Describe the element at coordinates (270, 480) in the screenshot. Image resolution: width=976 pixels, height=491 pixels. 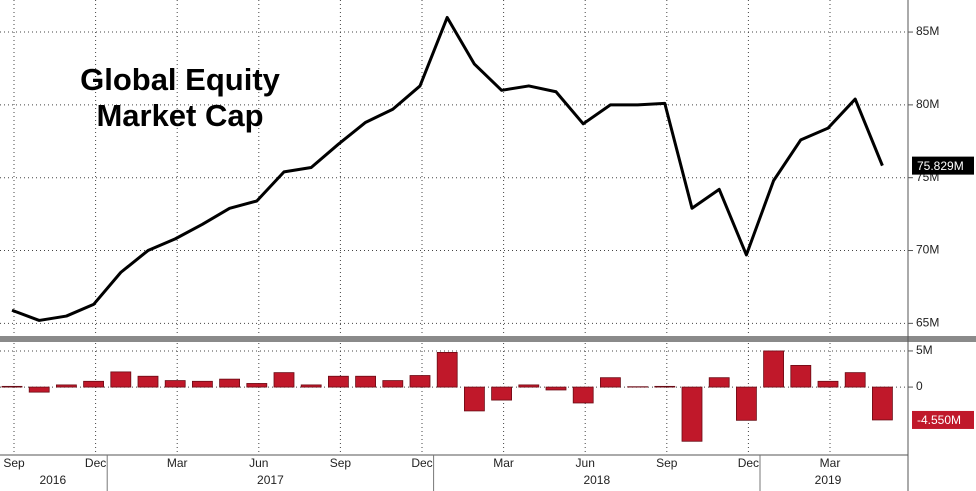
I see `year-label: 2017` at that location.